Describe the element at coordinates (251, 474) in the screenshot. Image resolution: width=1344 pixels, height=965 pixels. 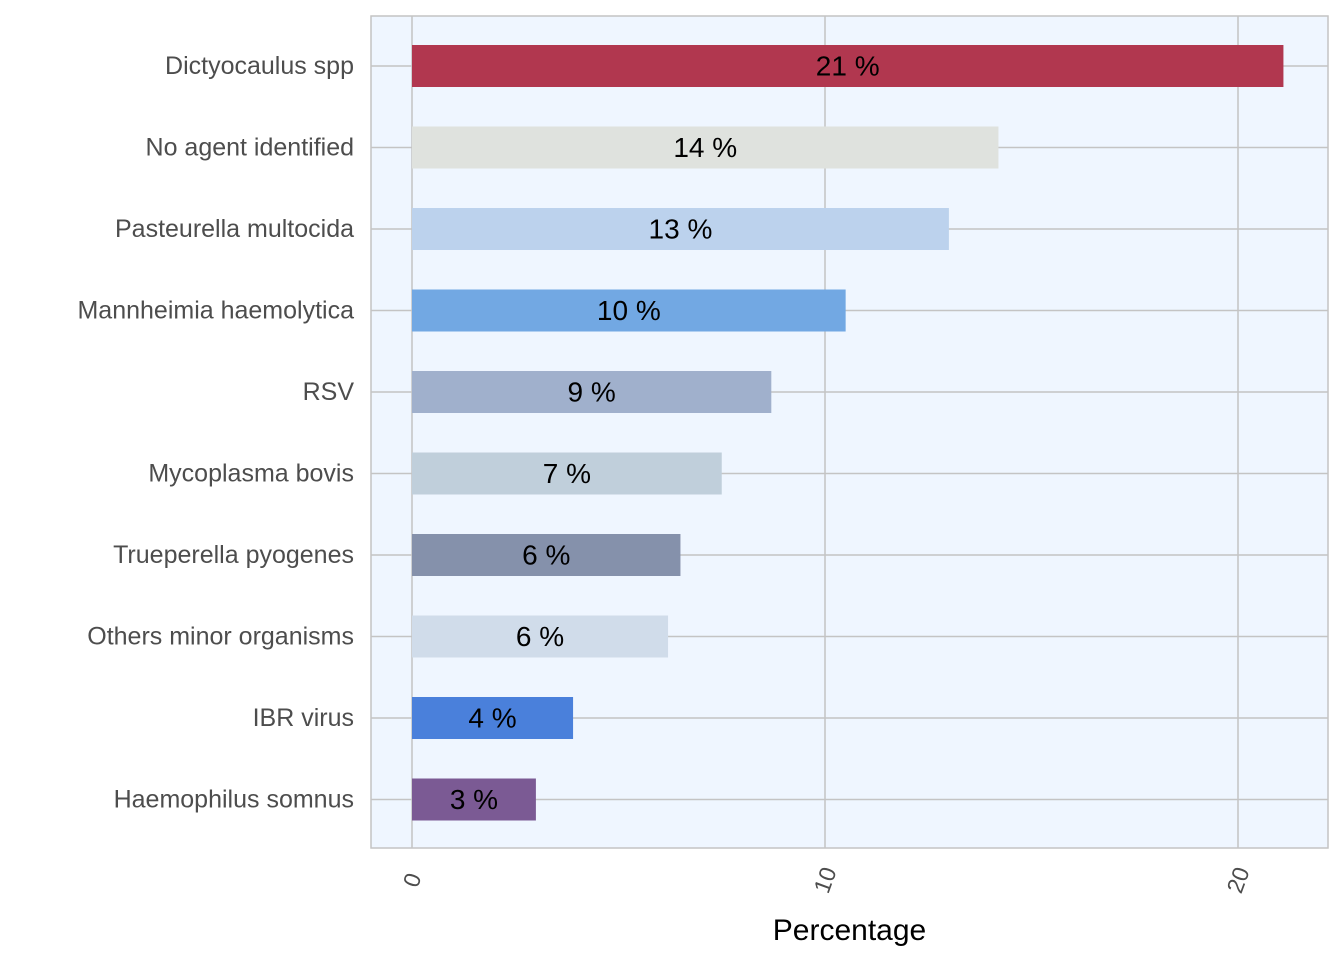
I see `category-label: Mycoplasma bovis` at that location.